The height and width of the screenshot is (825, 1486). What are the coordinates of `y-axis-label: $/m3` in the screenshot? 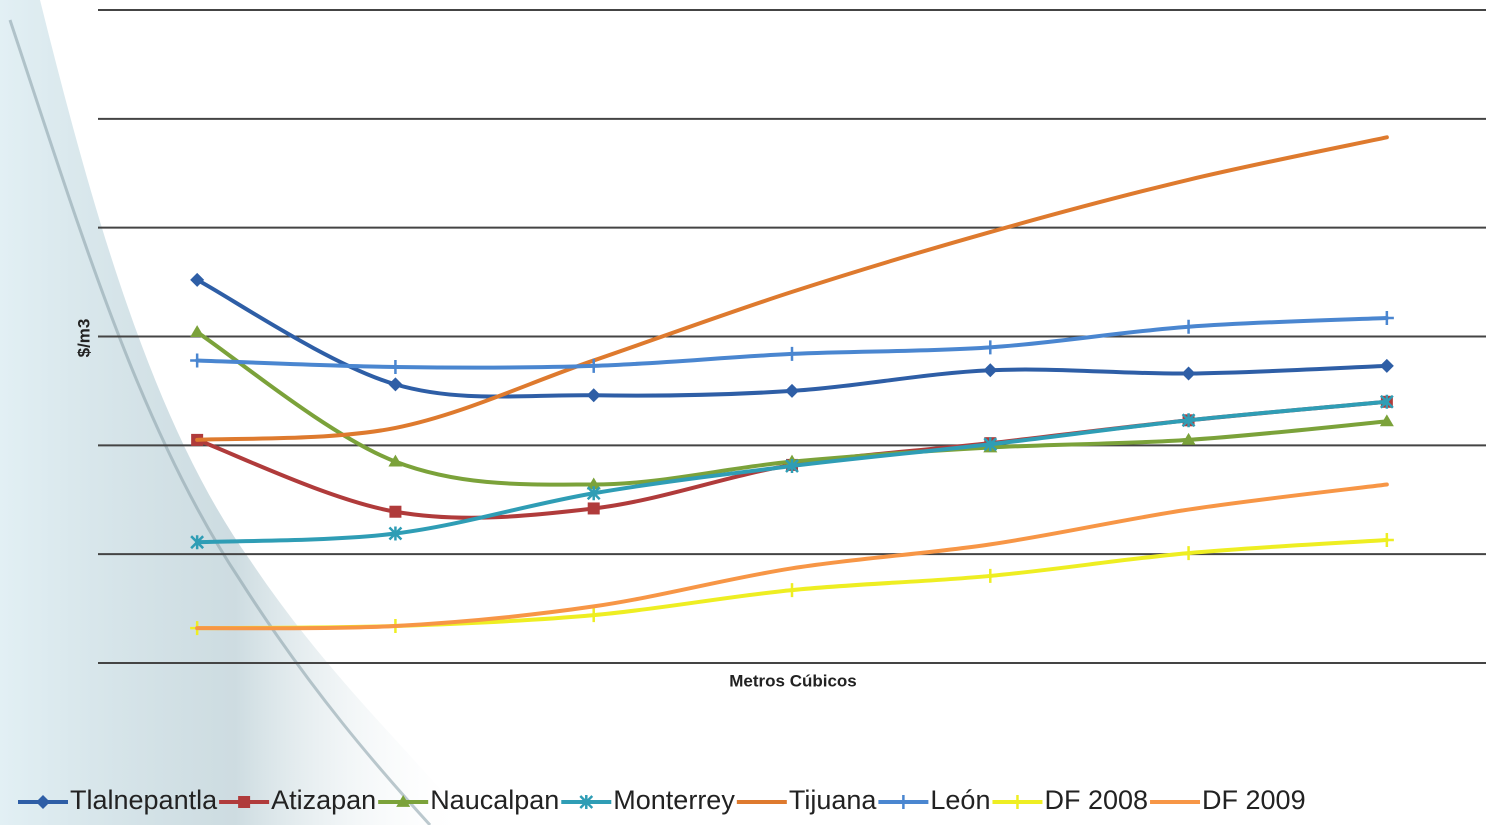 It's located at (83, 338).